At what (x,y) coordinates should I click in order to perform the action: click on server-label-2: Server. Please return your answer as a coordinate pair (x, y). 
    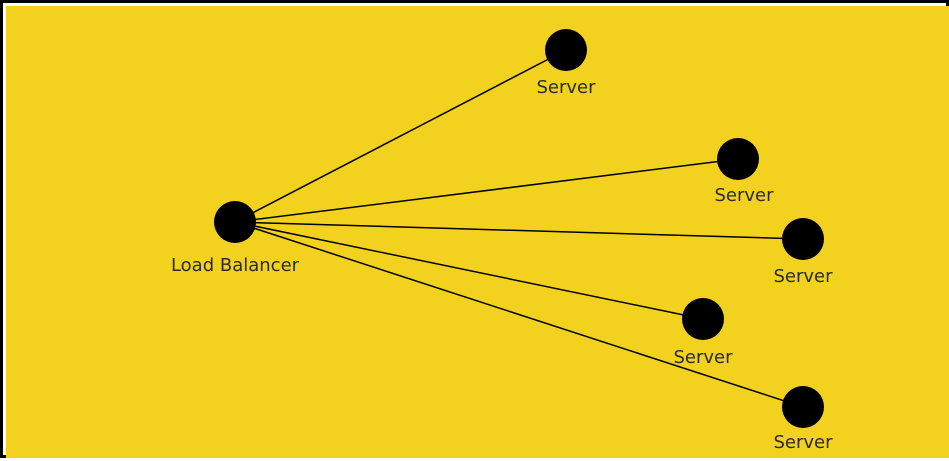
    Looking at the image, I should click on (744, 195).